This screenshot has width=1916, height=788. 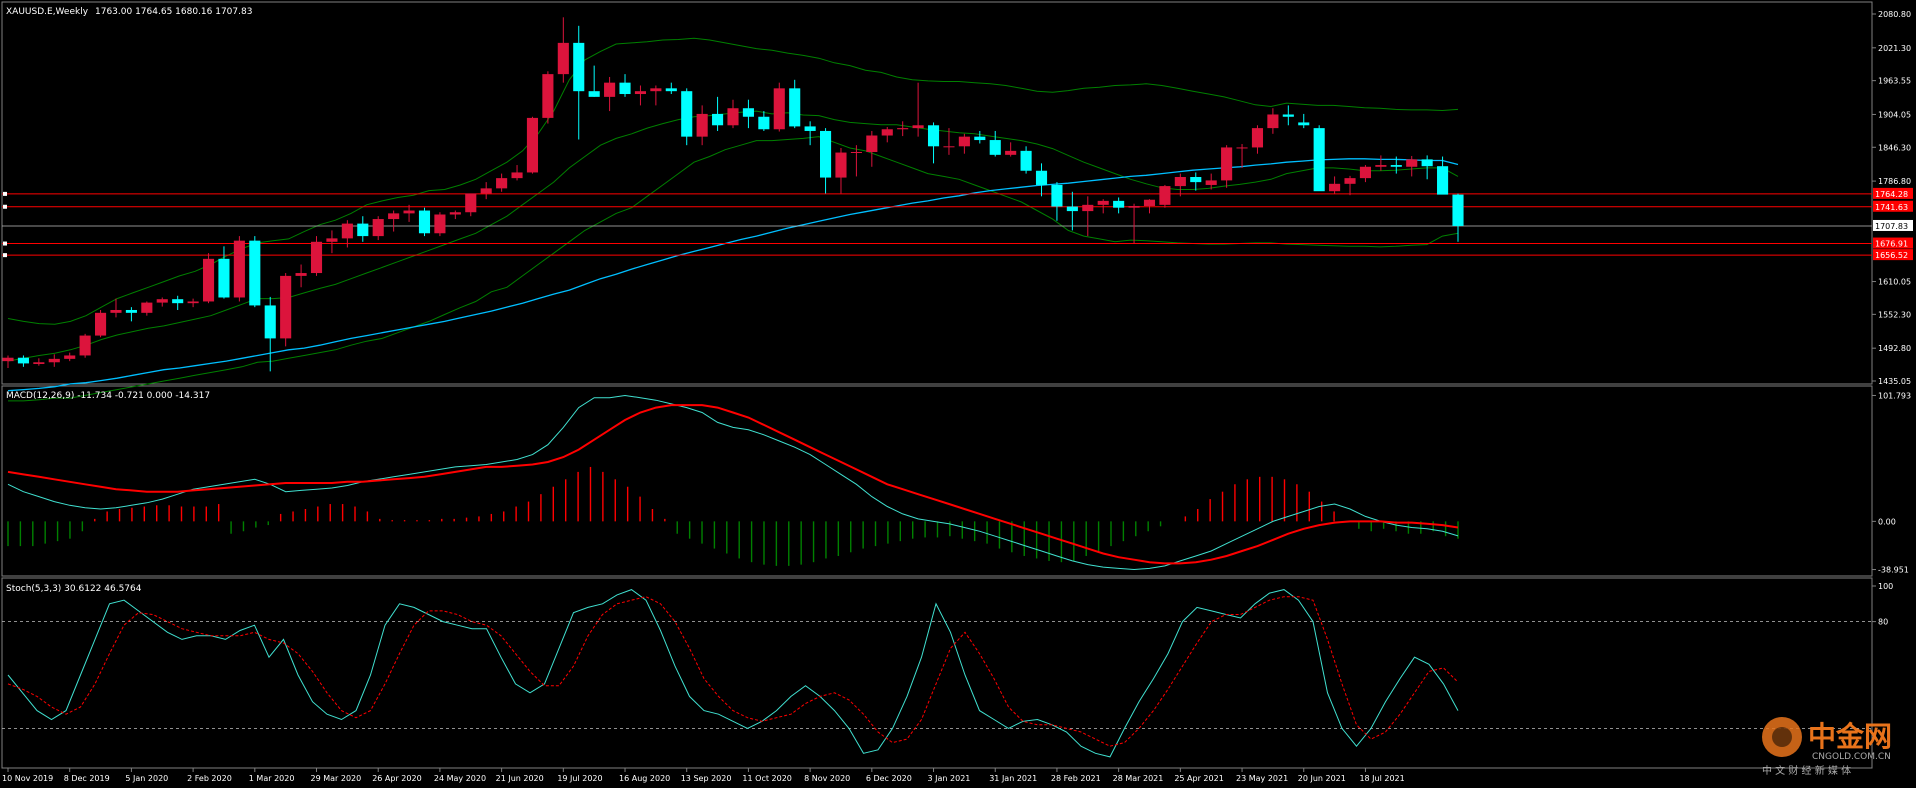 I want to click on x-axis-label: 19 Jul 2020, so click(x=579, y=778).